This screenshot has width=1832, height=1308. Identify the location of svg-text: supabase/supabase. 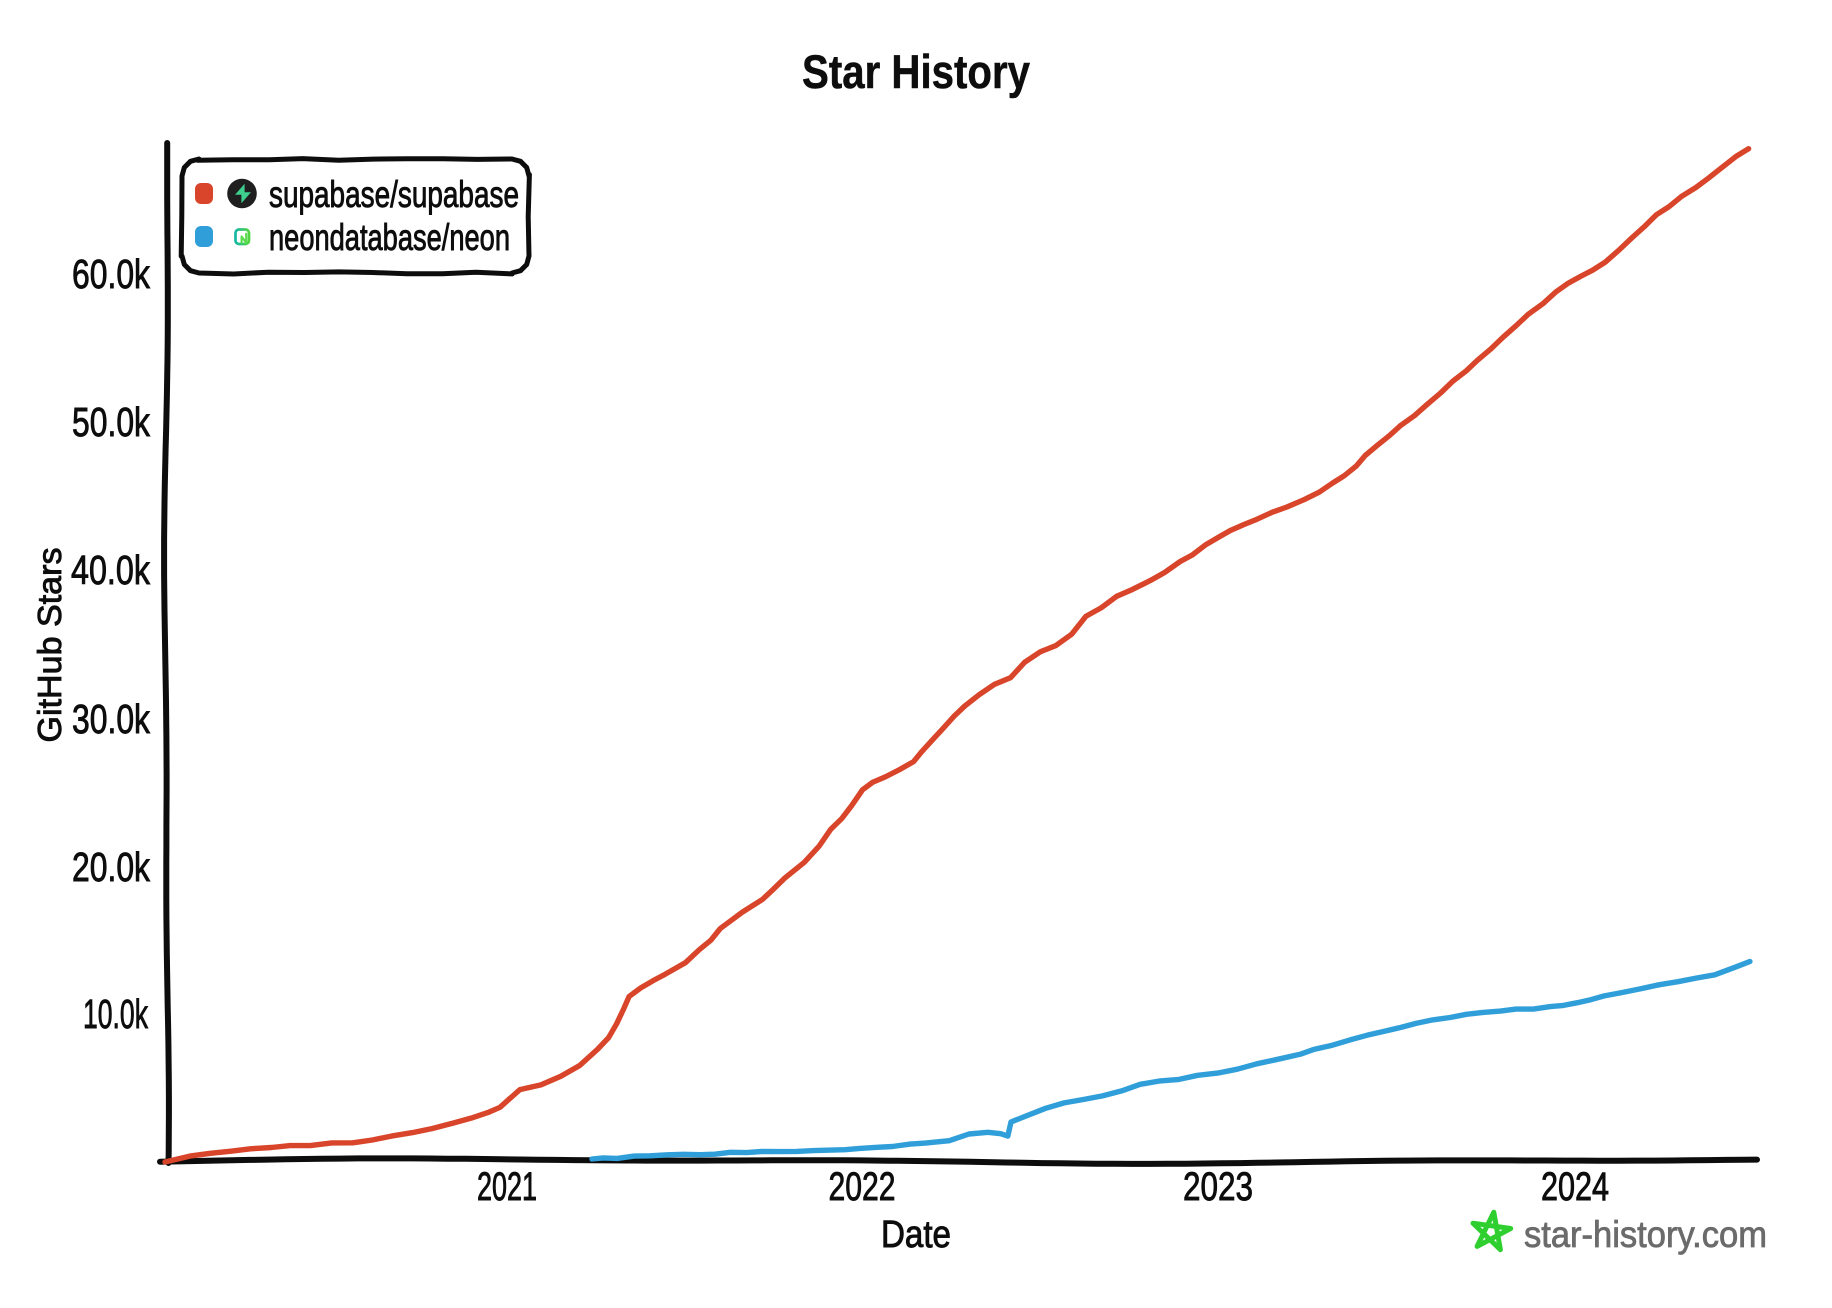
(394, 194).